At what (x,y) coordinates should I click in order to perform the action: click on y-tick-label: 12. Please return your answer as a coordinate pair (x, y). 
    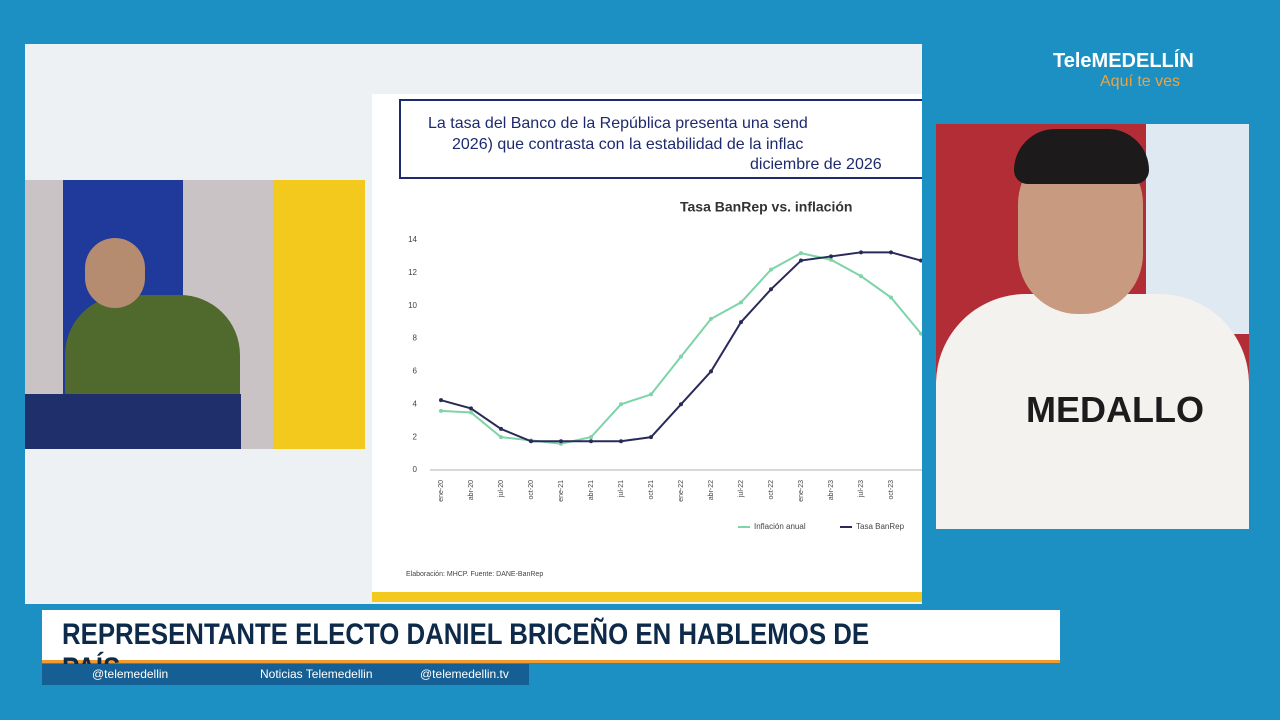
    Looking at the image, I should click on (412, 272).